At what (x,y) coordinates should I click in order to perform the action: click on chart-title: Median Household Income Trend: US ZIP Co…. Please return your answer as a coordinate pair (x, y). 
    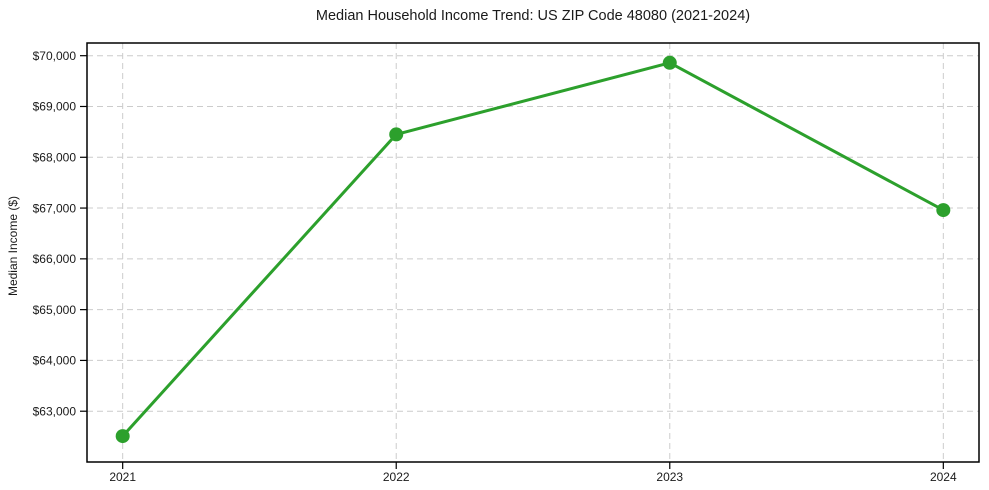
    Looking at the image, I should click on (533, 16).